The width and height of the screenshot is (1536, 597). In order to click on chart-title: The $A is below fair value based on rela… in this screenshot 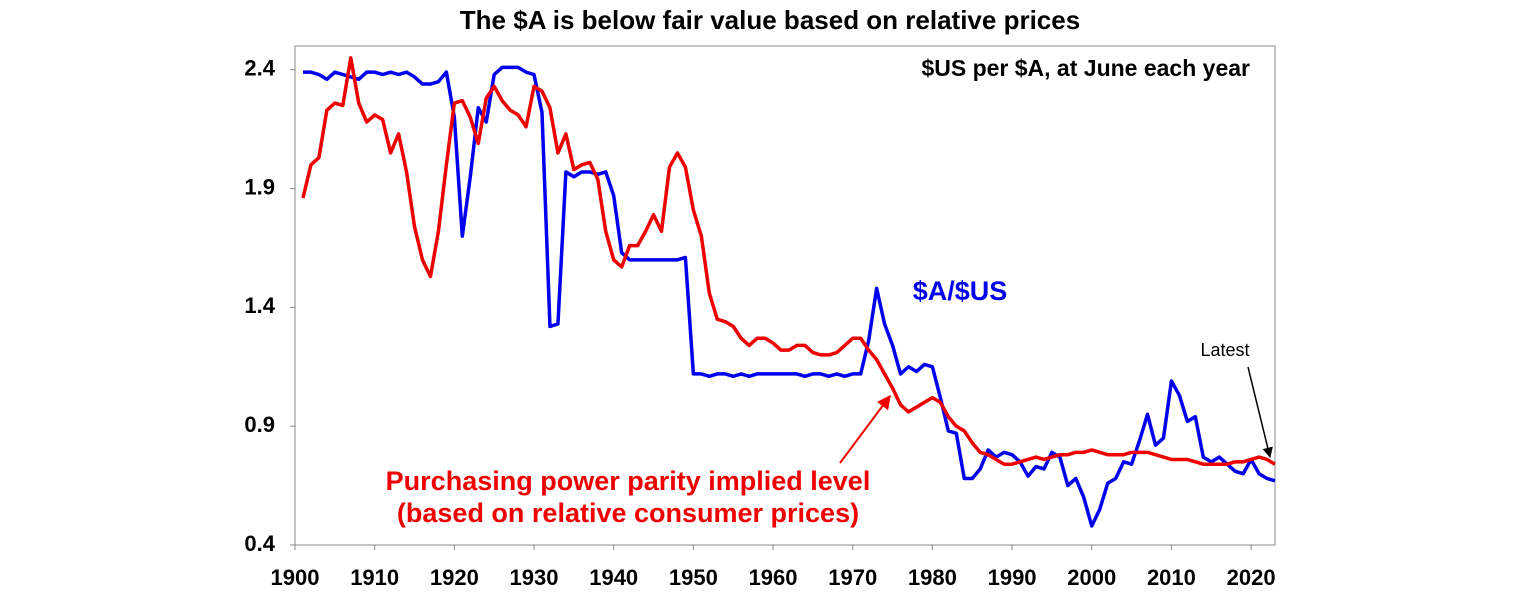, I will do `click(770, 20)`.